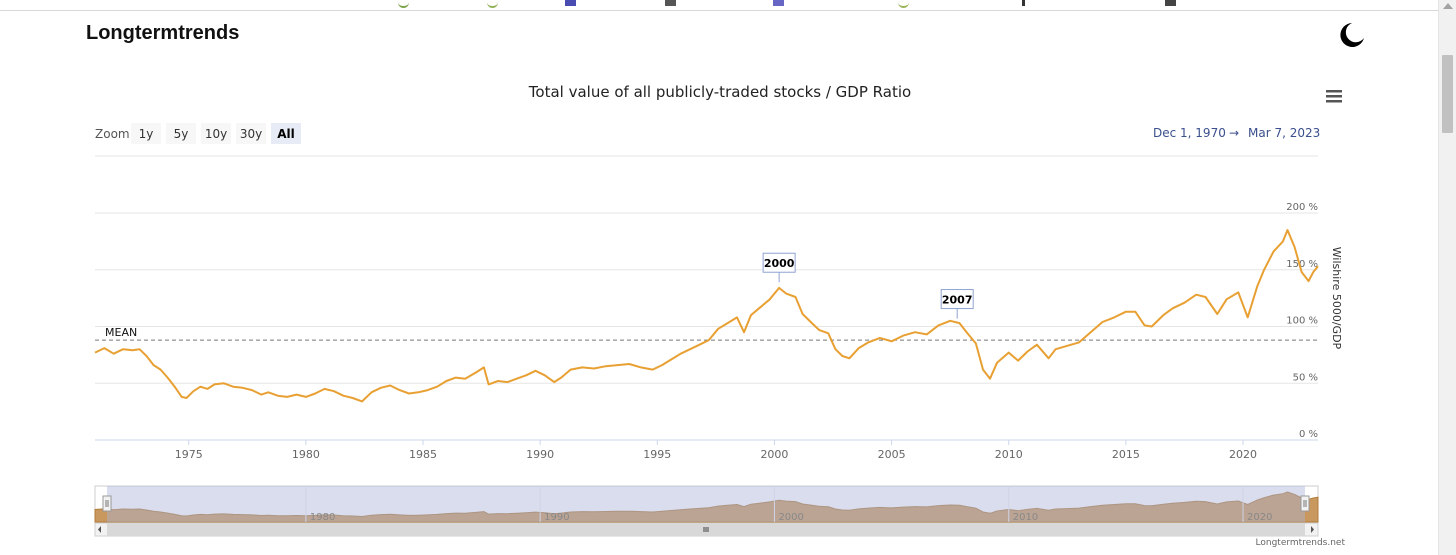 The width and height of the screenshot is (1456, 555). Describe the element at coordinates (774, 454) in the screenshot. I see `x-tick-label: 2000` at that location.